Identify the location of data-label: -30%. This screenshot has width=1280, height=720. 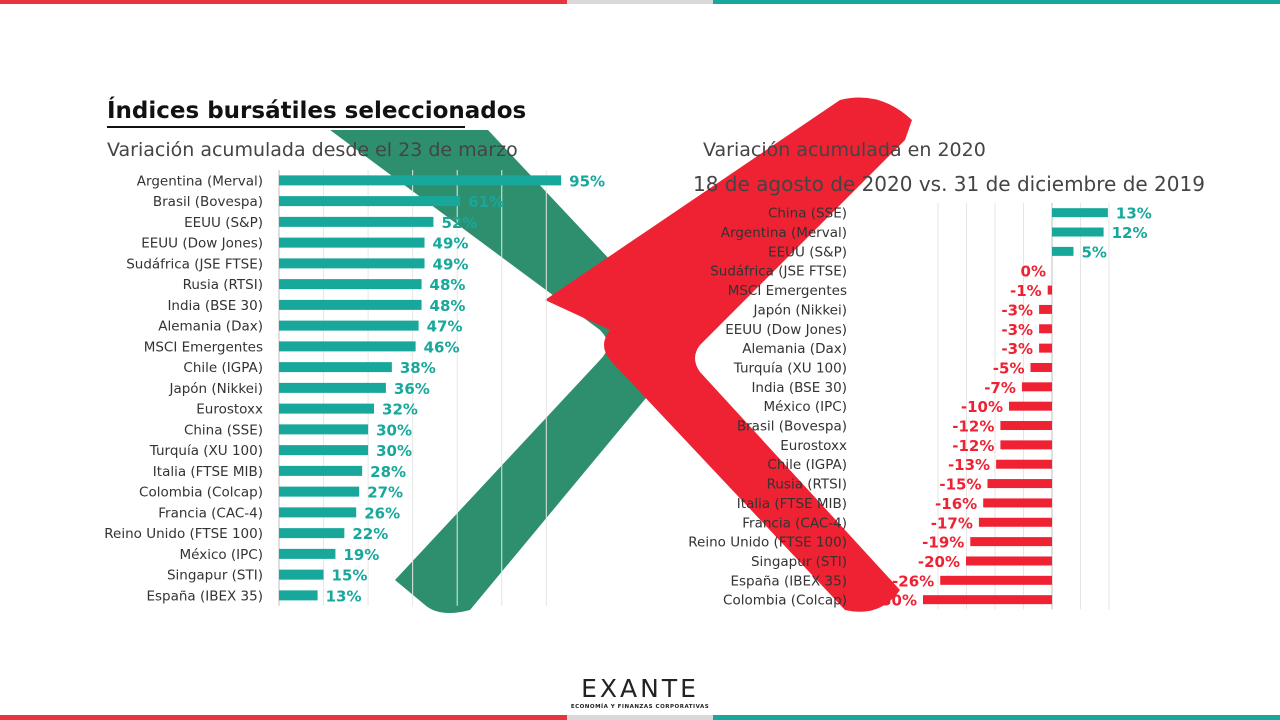
(896, 601).